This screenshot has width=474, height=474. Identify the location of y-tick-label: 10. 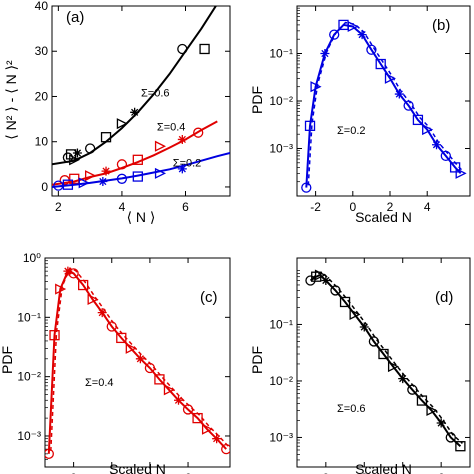
(42, 142).